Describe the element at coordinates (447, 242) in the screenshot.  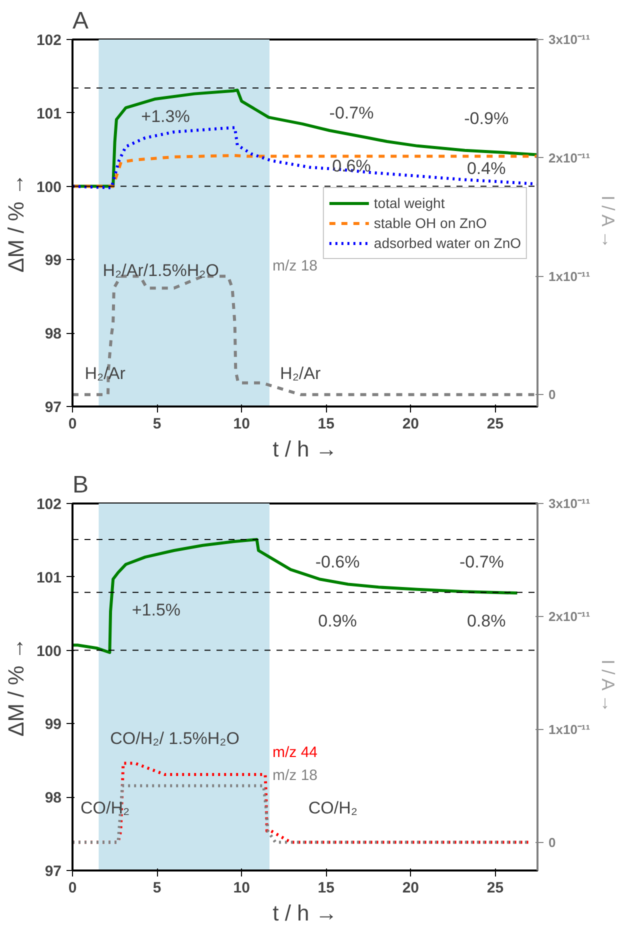
I see `legend-label: adsorbed water on ZnO` at that location.